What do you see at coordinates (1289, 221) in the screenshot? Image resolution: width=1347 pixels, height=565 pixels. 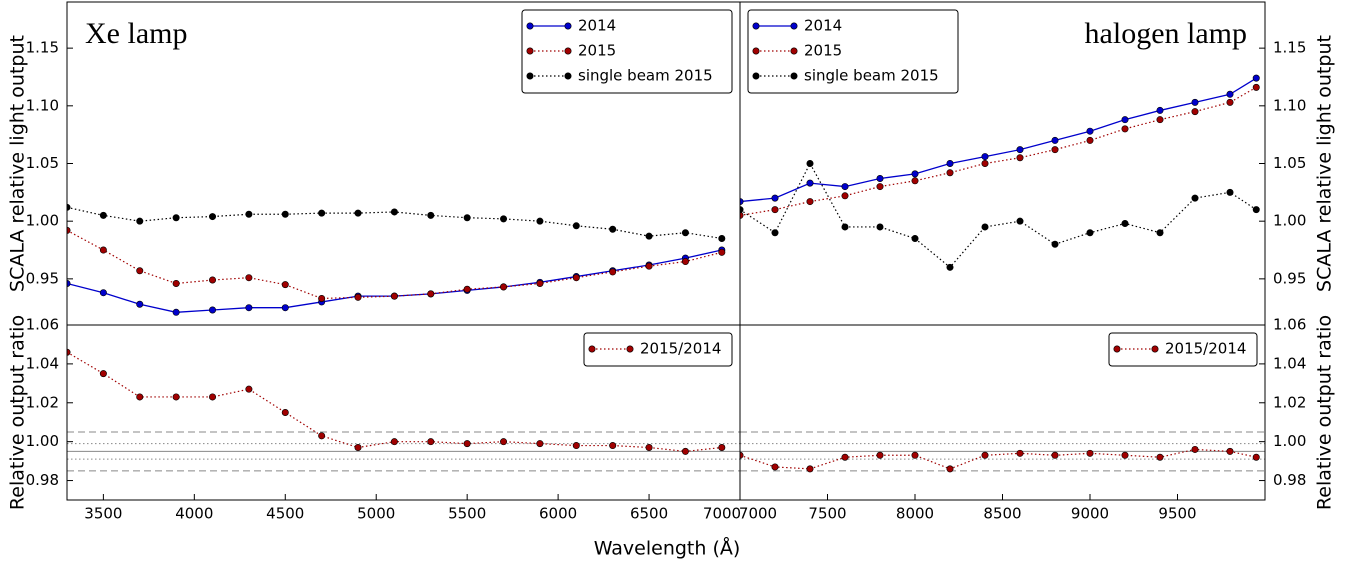 I see `y-tick-label: 1.00` at bounding box center [1289, 221].